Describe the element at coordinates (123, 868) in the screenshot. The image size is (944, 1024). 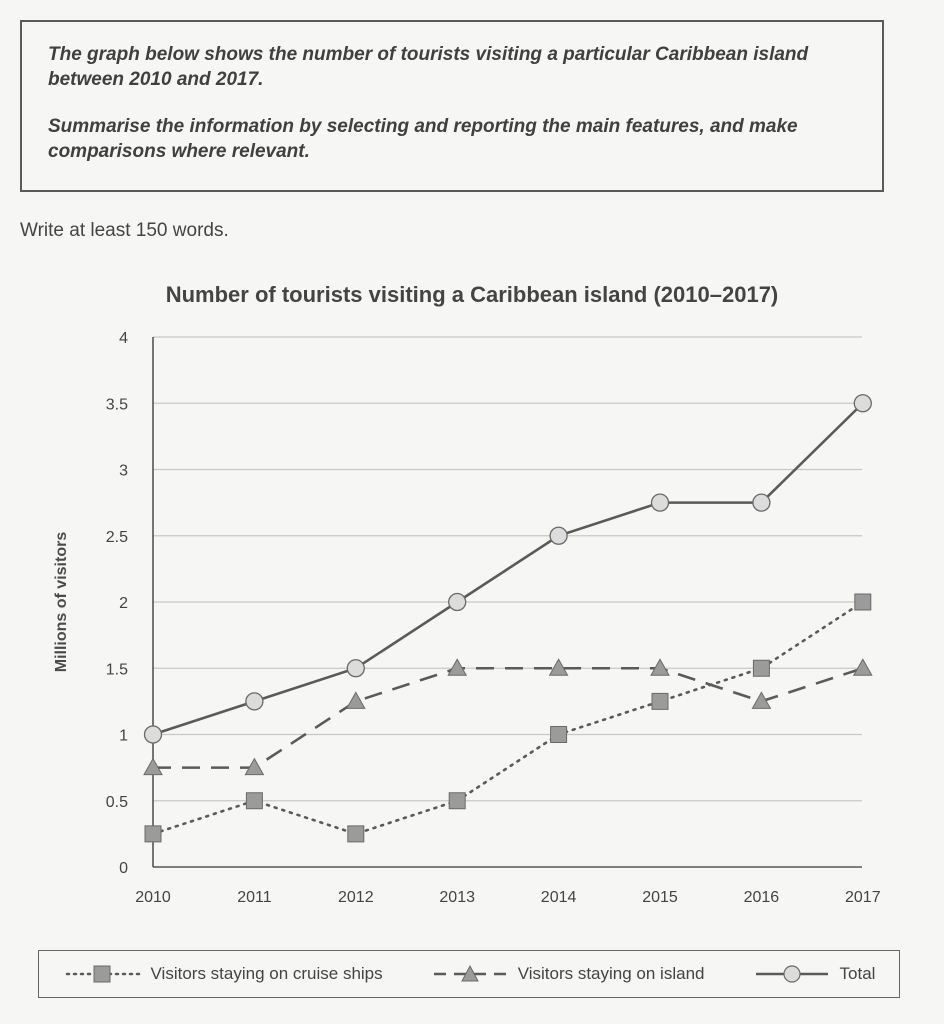
I see `y-tick-label: 0` at that location.